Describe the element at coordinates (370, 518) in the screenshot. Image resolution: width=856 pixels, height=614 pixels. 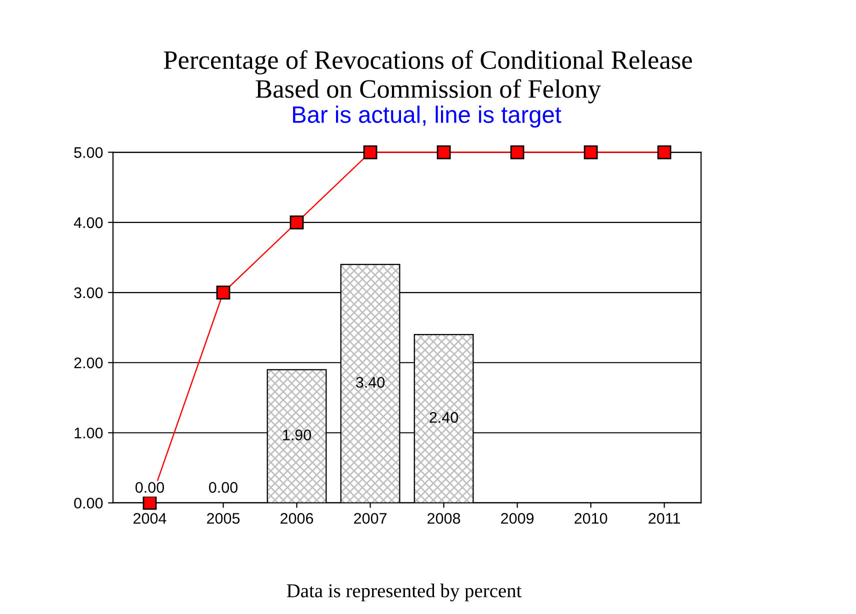
I see `x-tick-label: 2007` at that location.